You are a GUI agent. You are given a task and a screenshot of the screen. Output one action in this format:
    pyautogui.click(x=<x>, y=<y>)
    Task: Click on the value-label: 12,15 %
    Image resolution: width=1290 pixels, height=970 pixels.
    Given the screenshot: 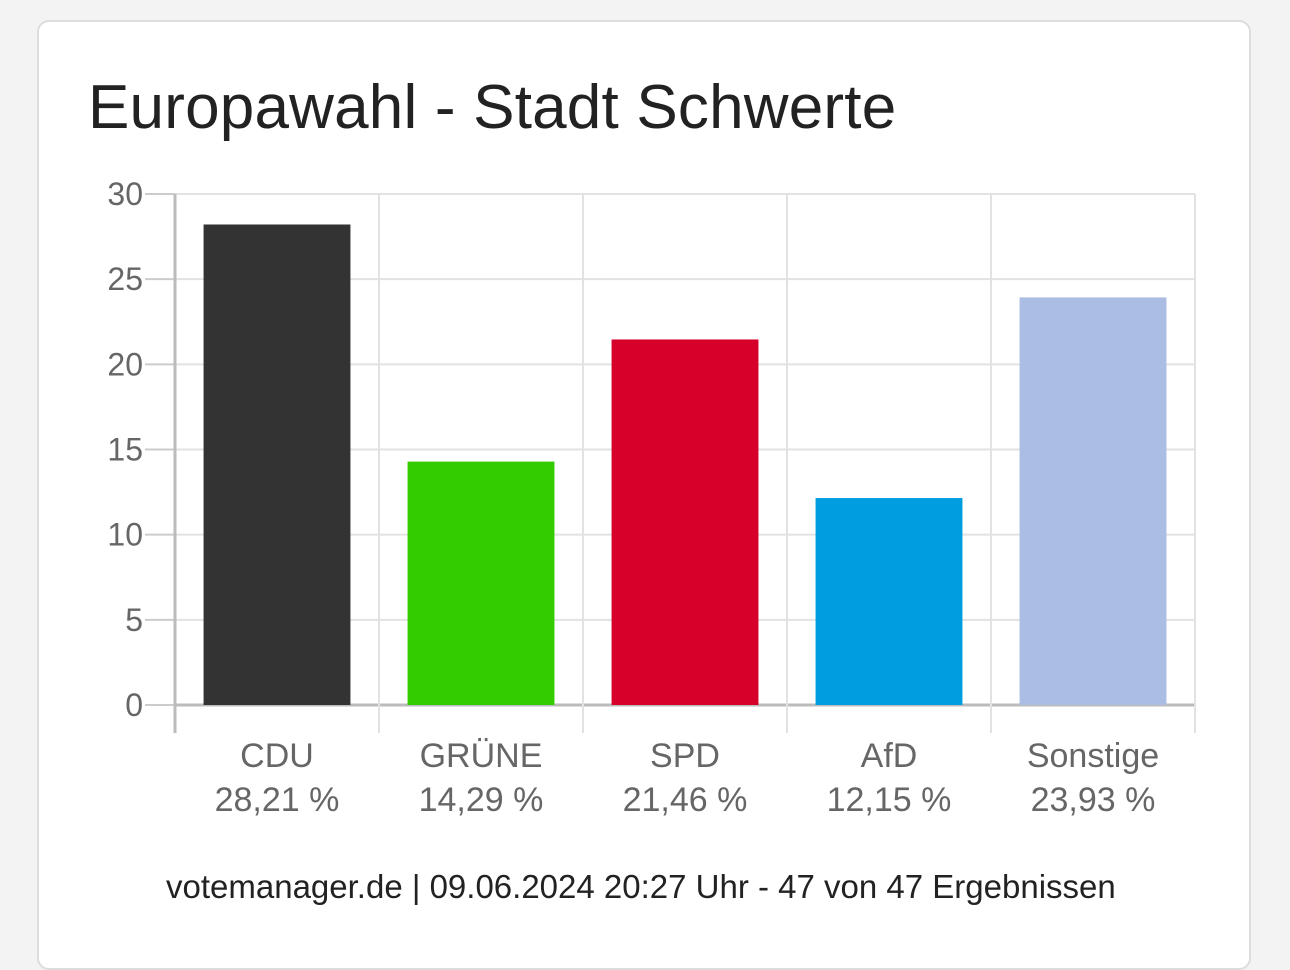 What is the action you would take?
    pyautogui.click(x=889, y=800)
    